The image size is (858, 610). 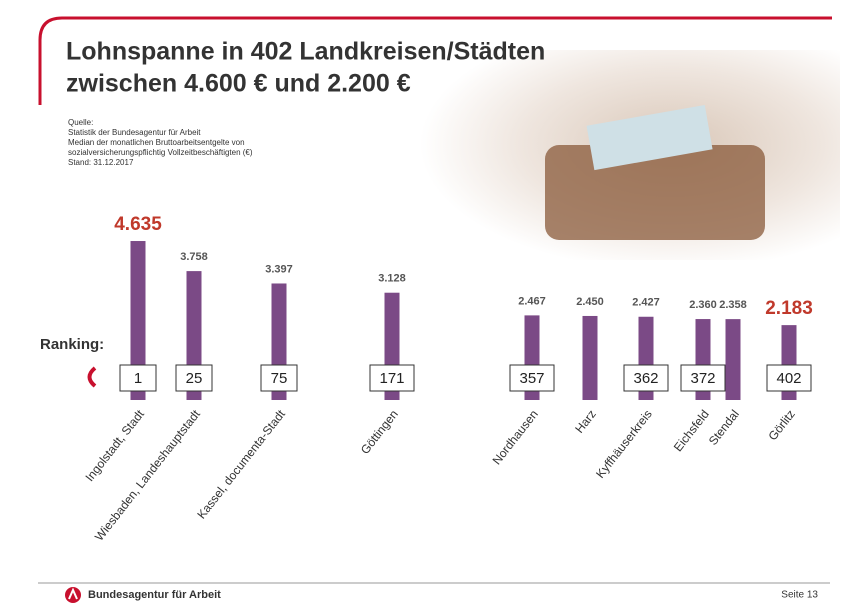 What do you see at coordinates (72, 344) in the screenshot?
I see `ranking-label: Ranking:` at bounding box center [72, 344].